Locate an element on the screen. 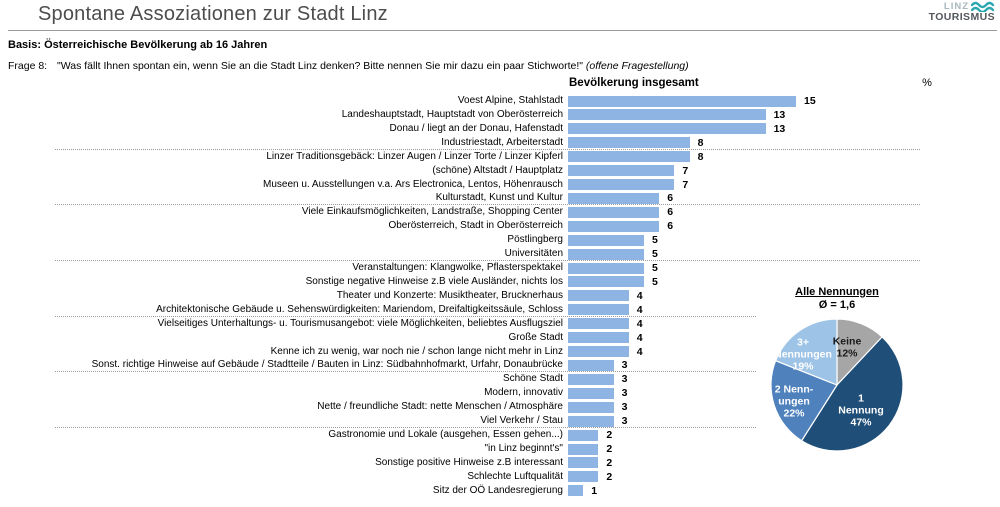 The image size is (1000, 507). bar-chart-title: Bevölkerung insgesamt is located at coordinates (634, 83).